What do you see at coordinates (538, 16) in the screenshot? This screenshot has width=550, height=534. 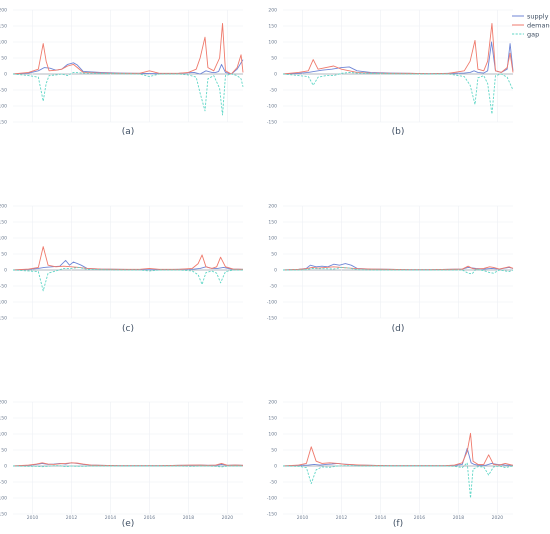 I see `legend-label: supply` at bounding box center [538, 16].